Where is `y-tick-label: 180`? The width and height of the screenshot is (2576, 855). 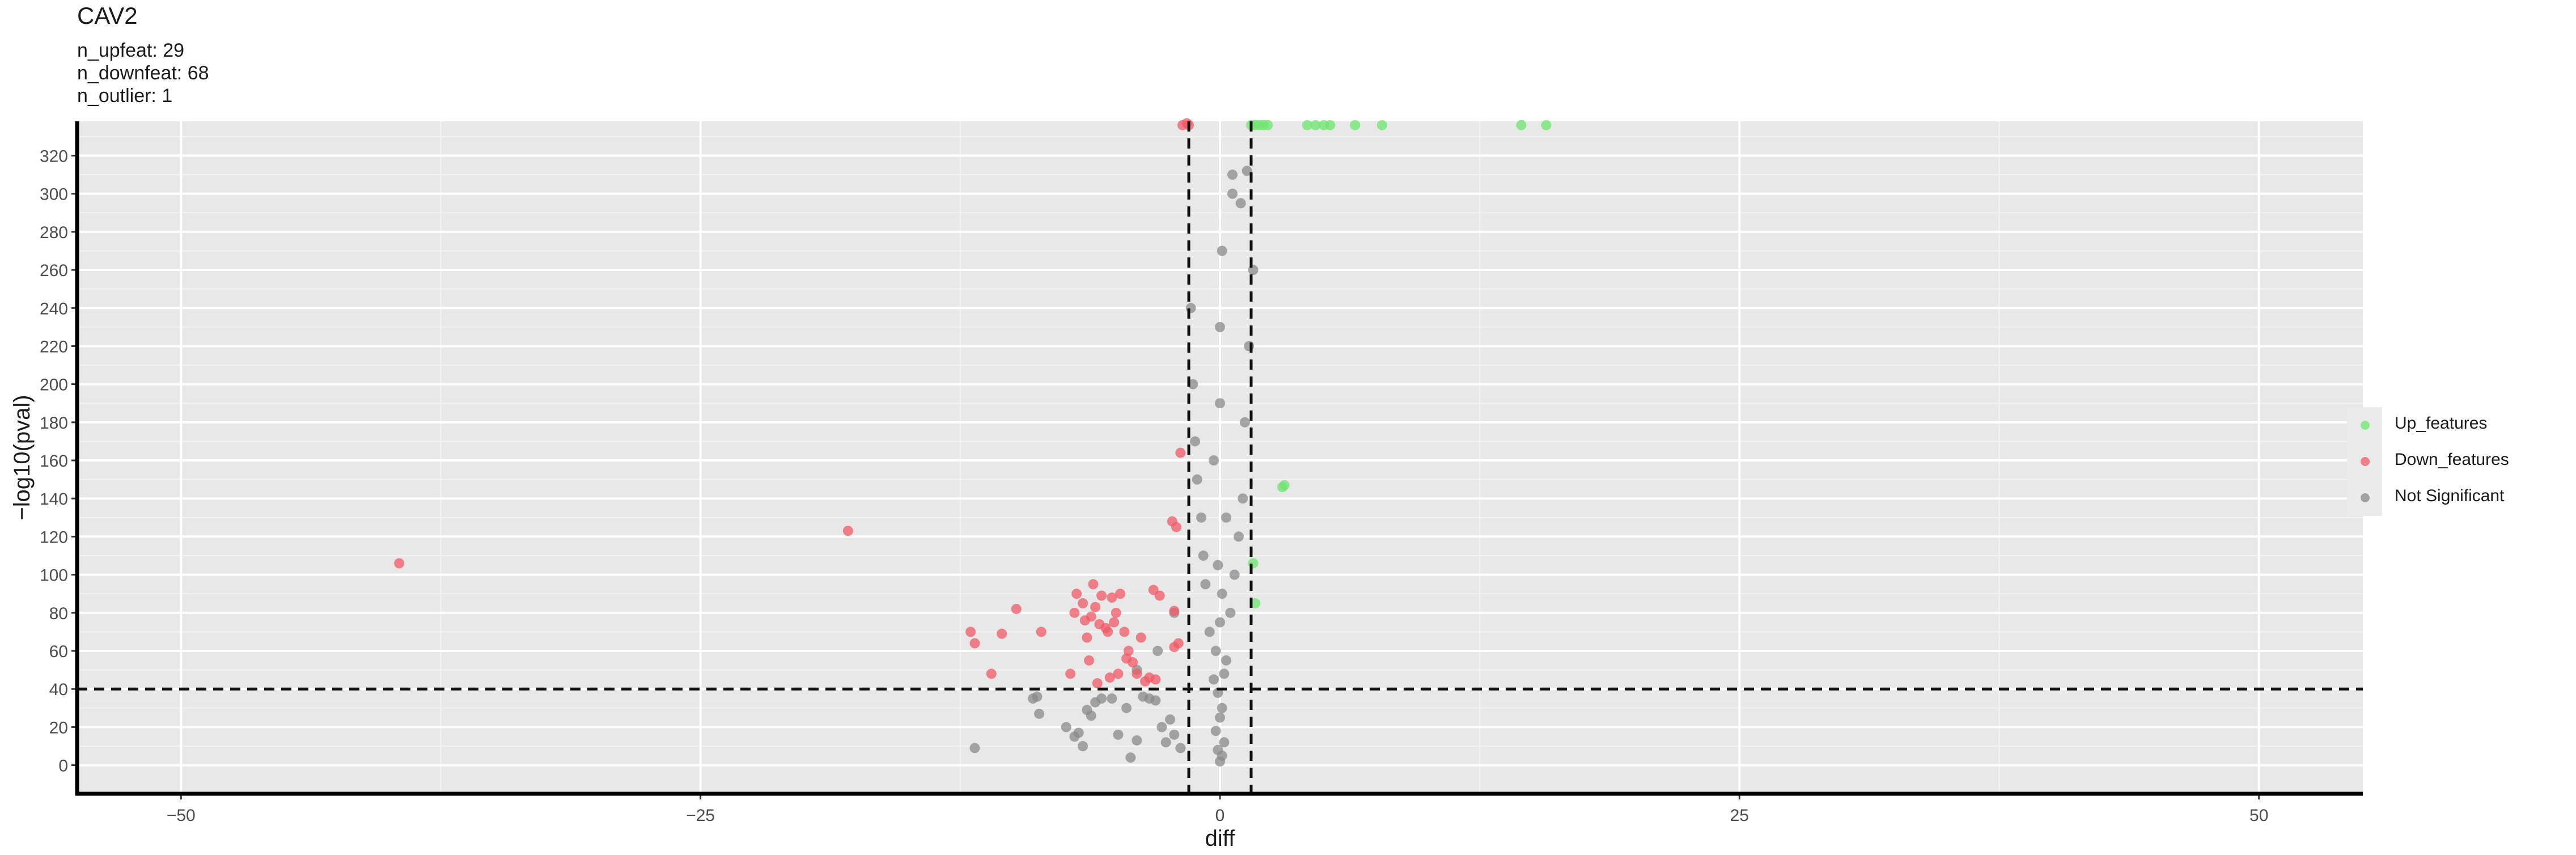 y-tick-label: 180 is located at coordinates (54, 423).